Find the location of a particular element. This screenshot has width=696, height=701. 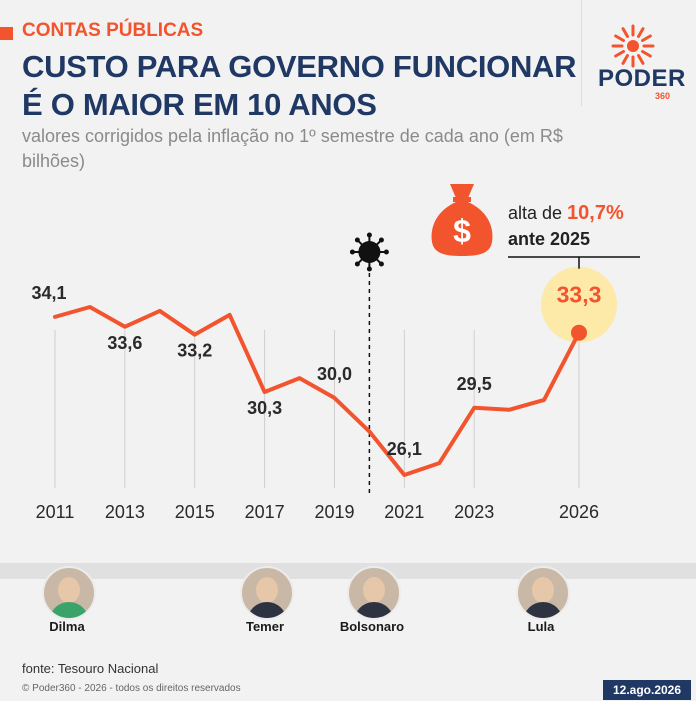

data-label-2011: 34,1 is located at coordinates (48, 293).